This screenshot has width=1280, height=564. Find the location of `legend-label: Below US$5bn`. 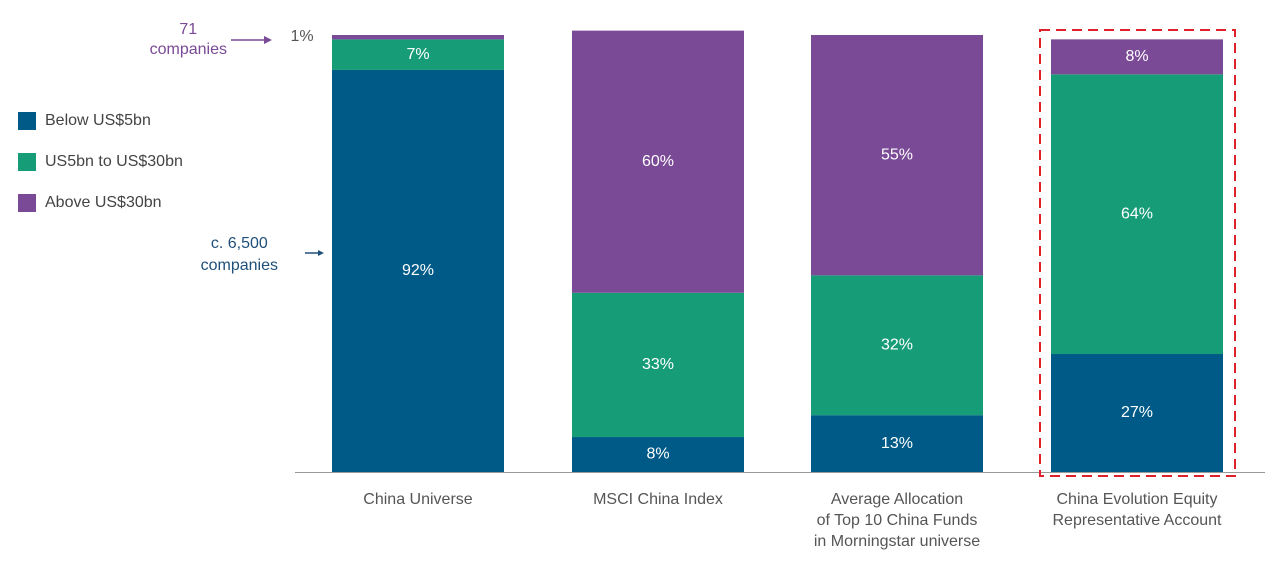

legend-label: Below US$5bn is located at coordinates (98, 120).